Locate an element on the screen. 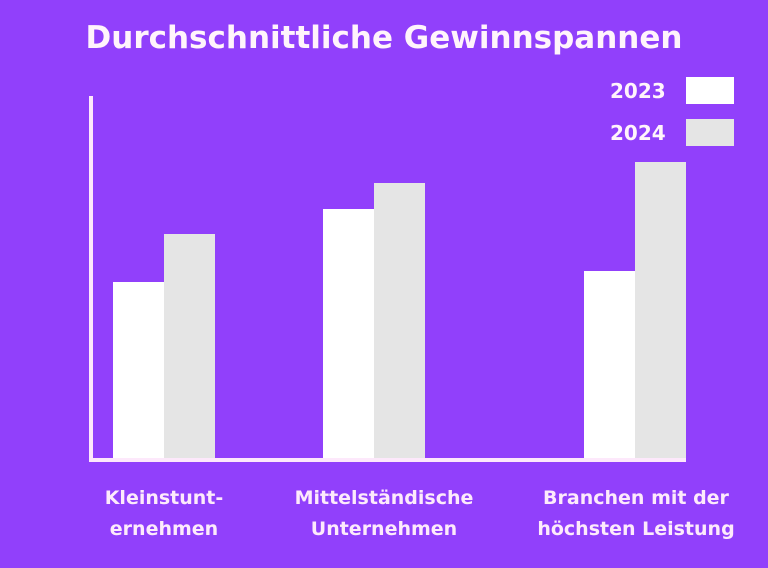  category-label-line: Unternehmen is located at coordinates (384, 529).